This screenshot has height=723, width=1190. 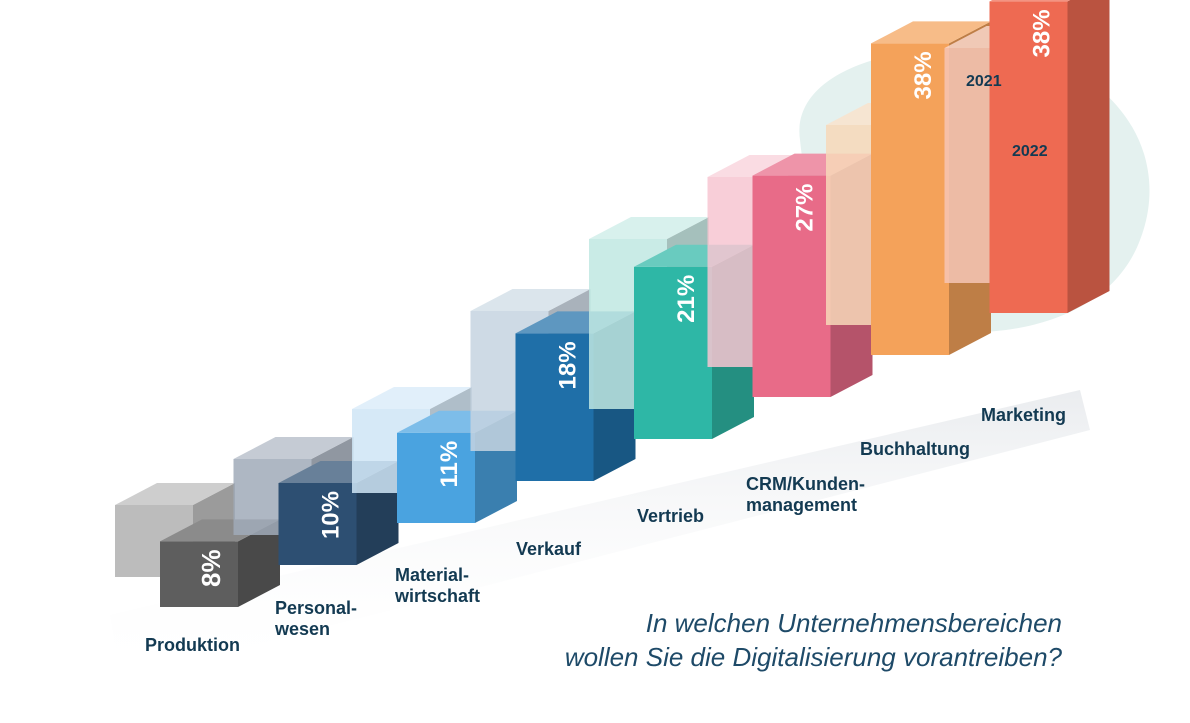 I want to click on category-label-produktion: Produktion, so click(x=192, y=645).